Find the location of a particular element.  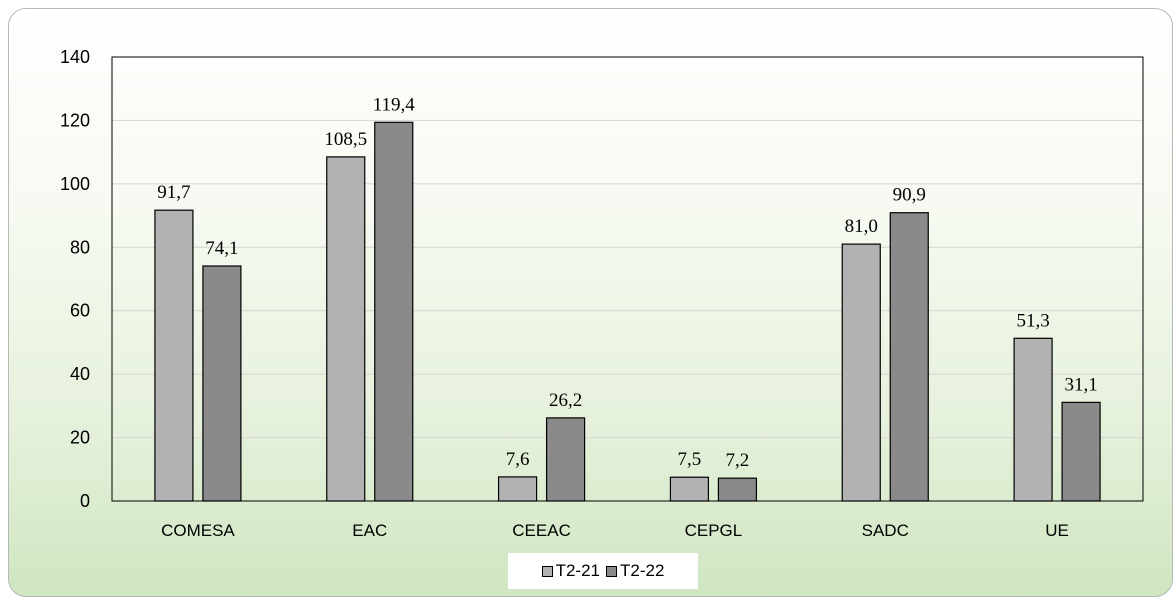

data-label: 7,6 is located at coordinates (518, 459).